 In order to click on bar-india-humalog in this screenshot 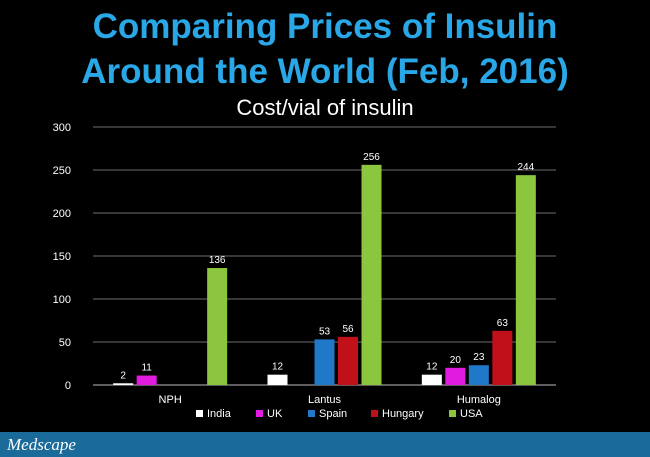, I will do `click(431, 379)`.